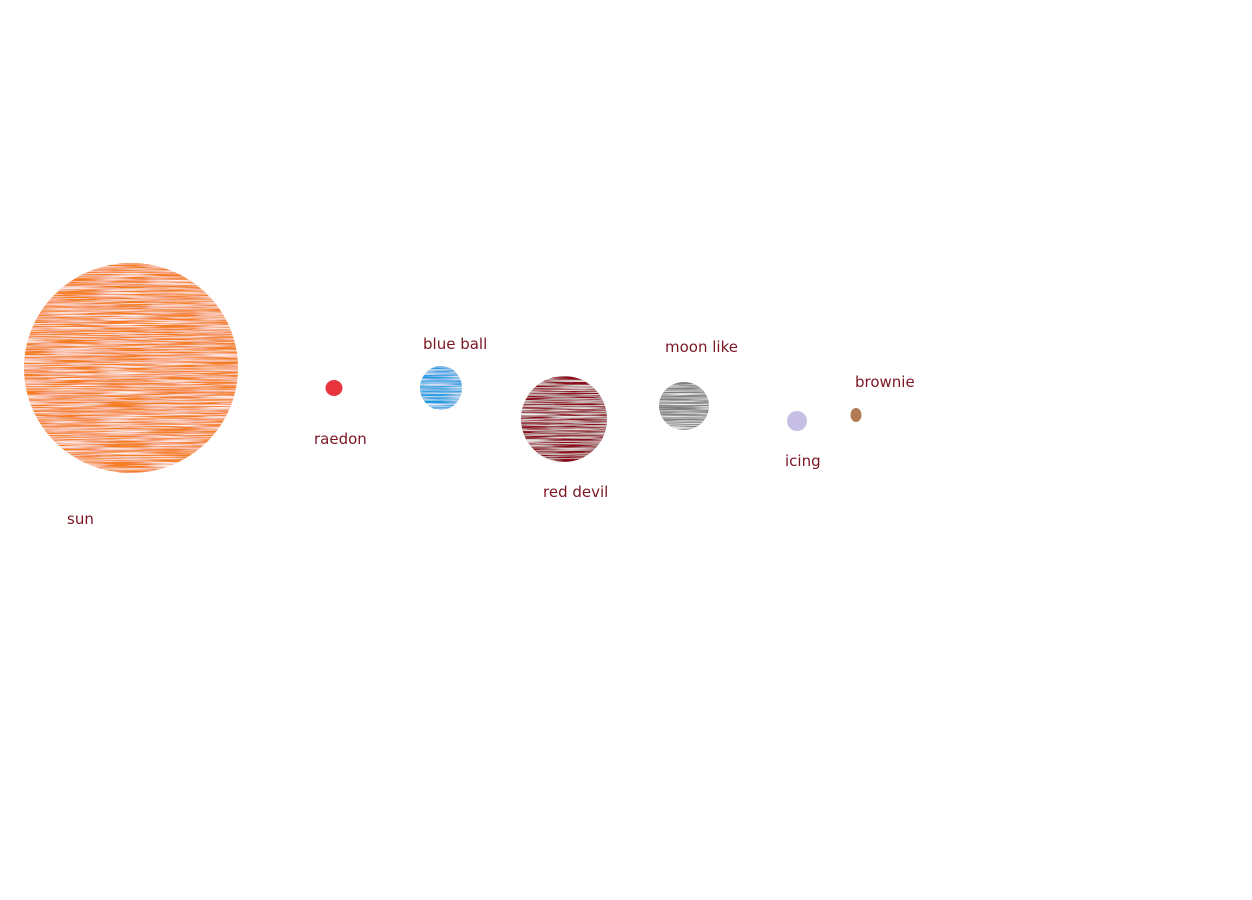  Describe the element at coordinates (856, 415) in the screenshot. I see `brownie-planet` at that location.